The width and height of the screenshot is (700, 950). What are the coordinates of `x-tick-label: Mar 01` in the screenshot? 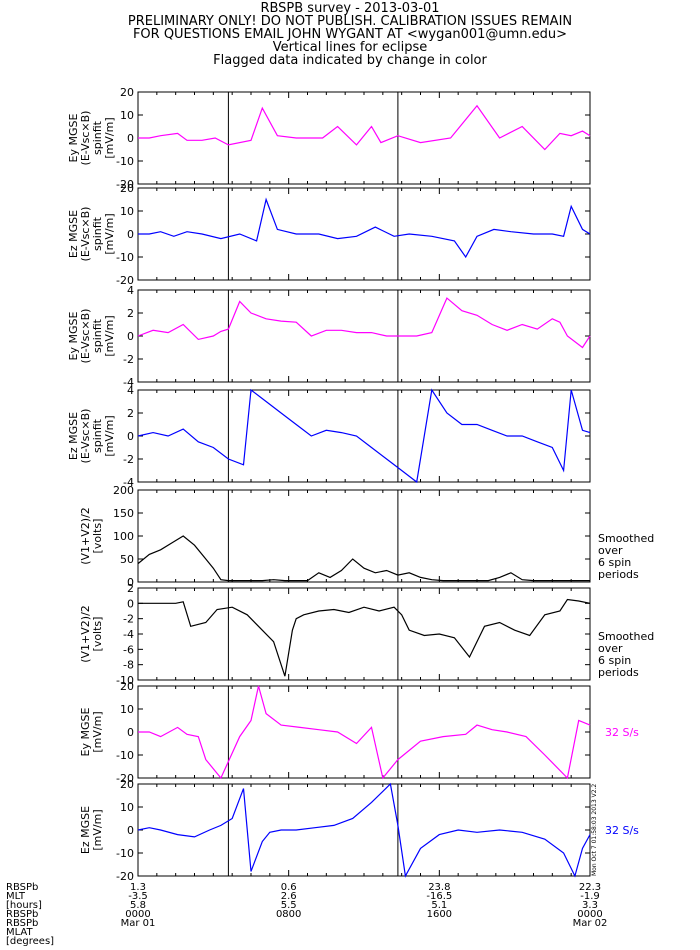 It's located at (138, 923).